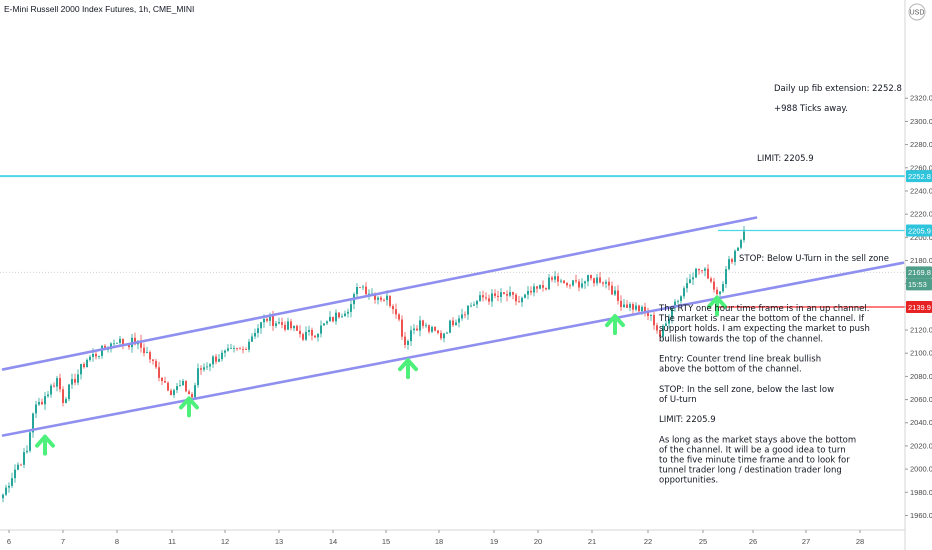 This screenshot has height=550, width=932. I want to click on countdown-tag-label: 15:53, so click(917, 284).